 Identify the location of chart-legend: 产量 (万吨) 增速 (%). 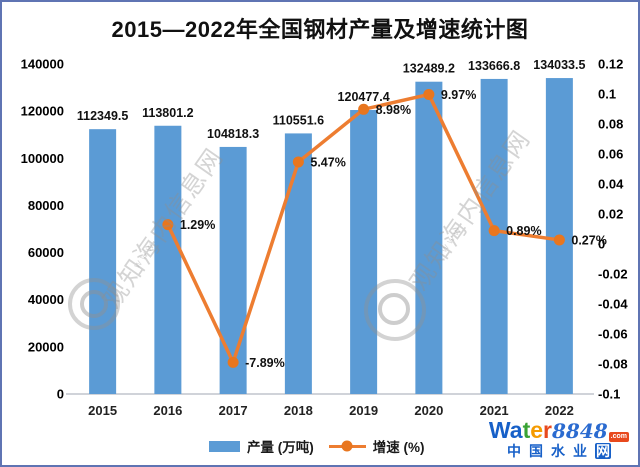
(317, 446).